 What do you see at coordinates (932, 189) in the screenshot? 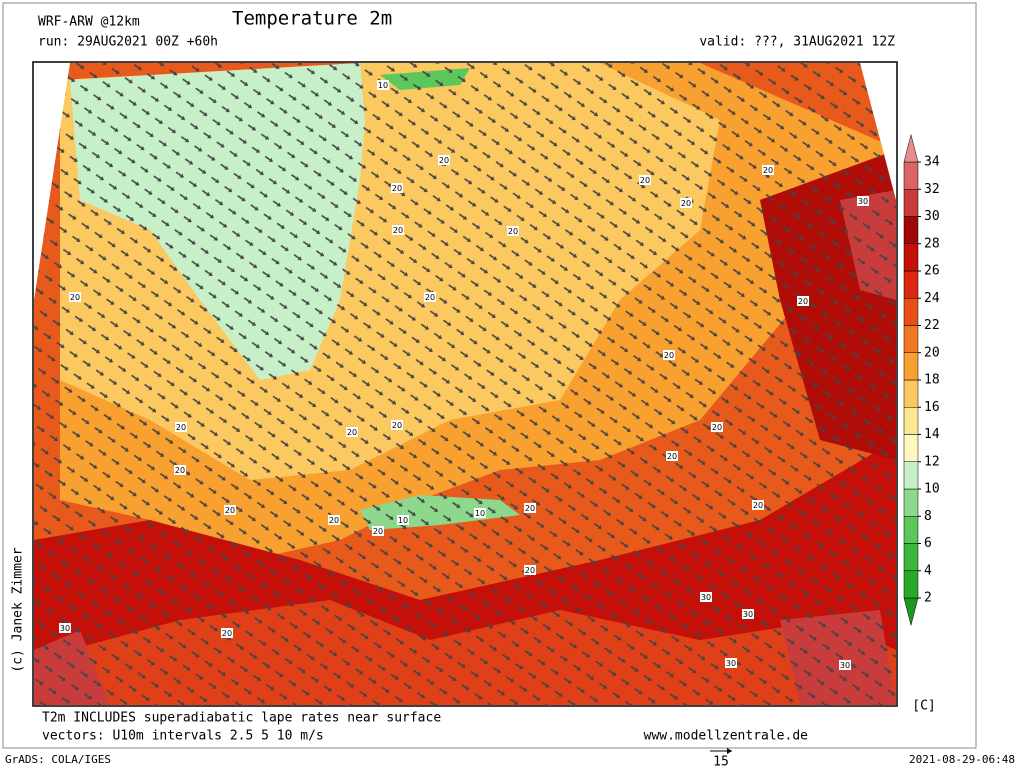
I see `colorbar-tick-label: 32` at bounding box center [932, 189].